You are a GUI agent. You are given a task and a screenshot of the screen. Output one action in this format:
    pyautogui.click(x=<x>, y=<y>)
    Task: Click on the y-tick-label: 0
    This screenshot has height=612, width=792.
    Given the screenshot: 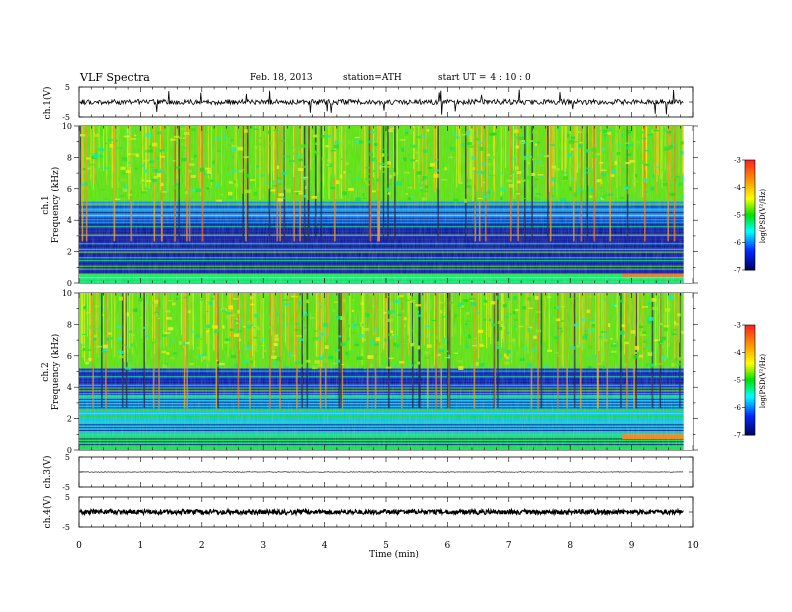 What is the action you would take?
    pyautogui.click(x=69, y=450)
    